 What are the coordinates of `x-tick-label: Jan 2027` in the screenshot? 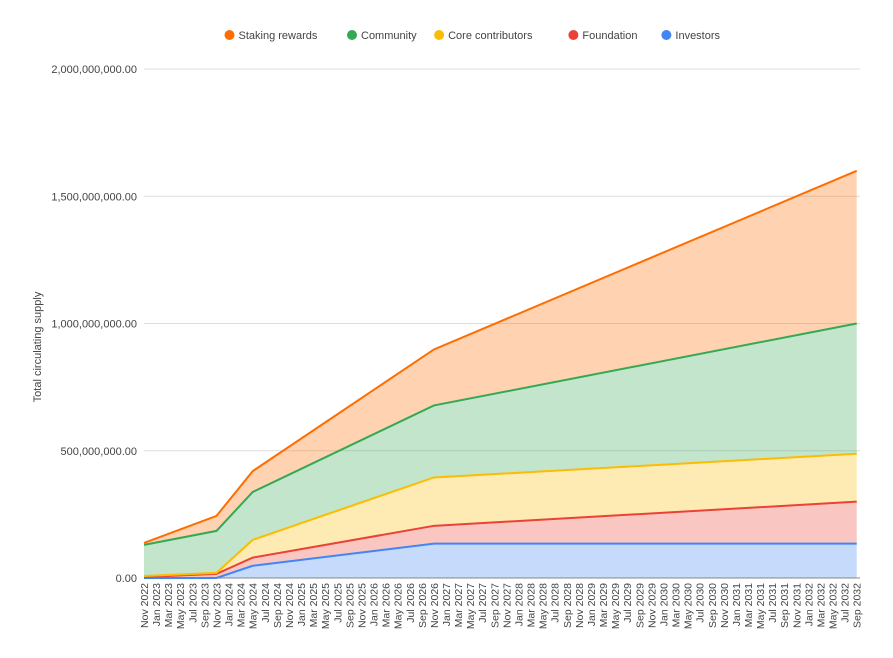 It's located at (447, 604).